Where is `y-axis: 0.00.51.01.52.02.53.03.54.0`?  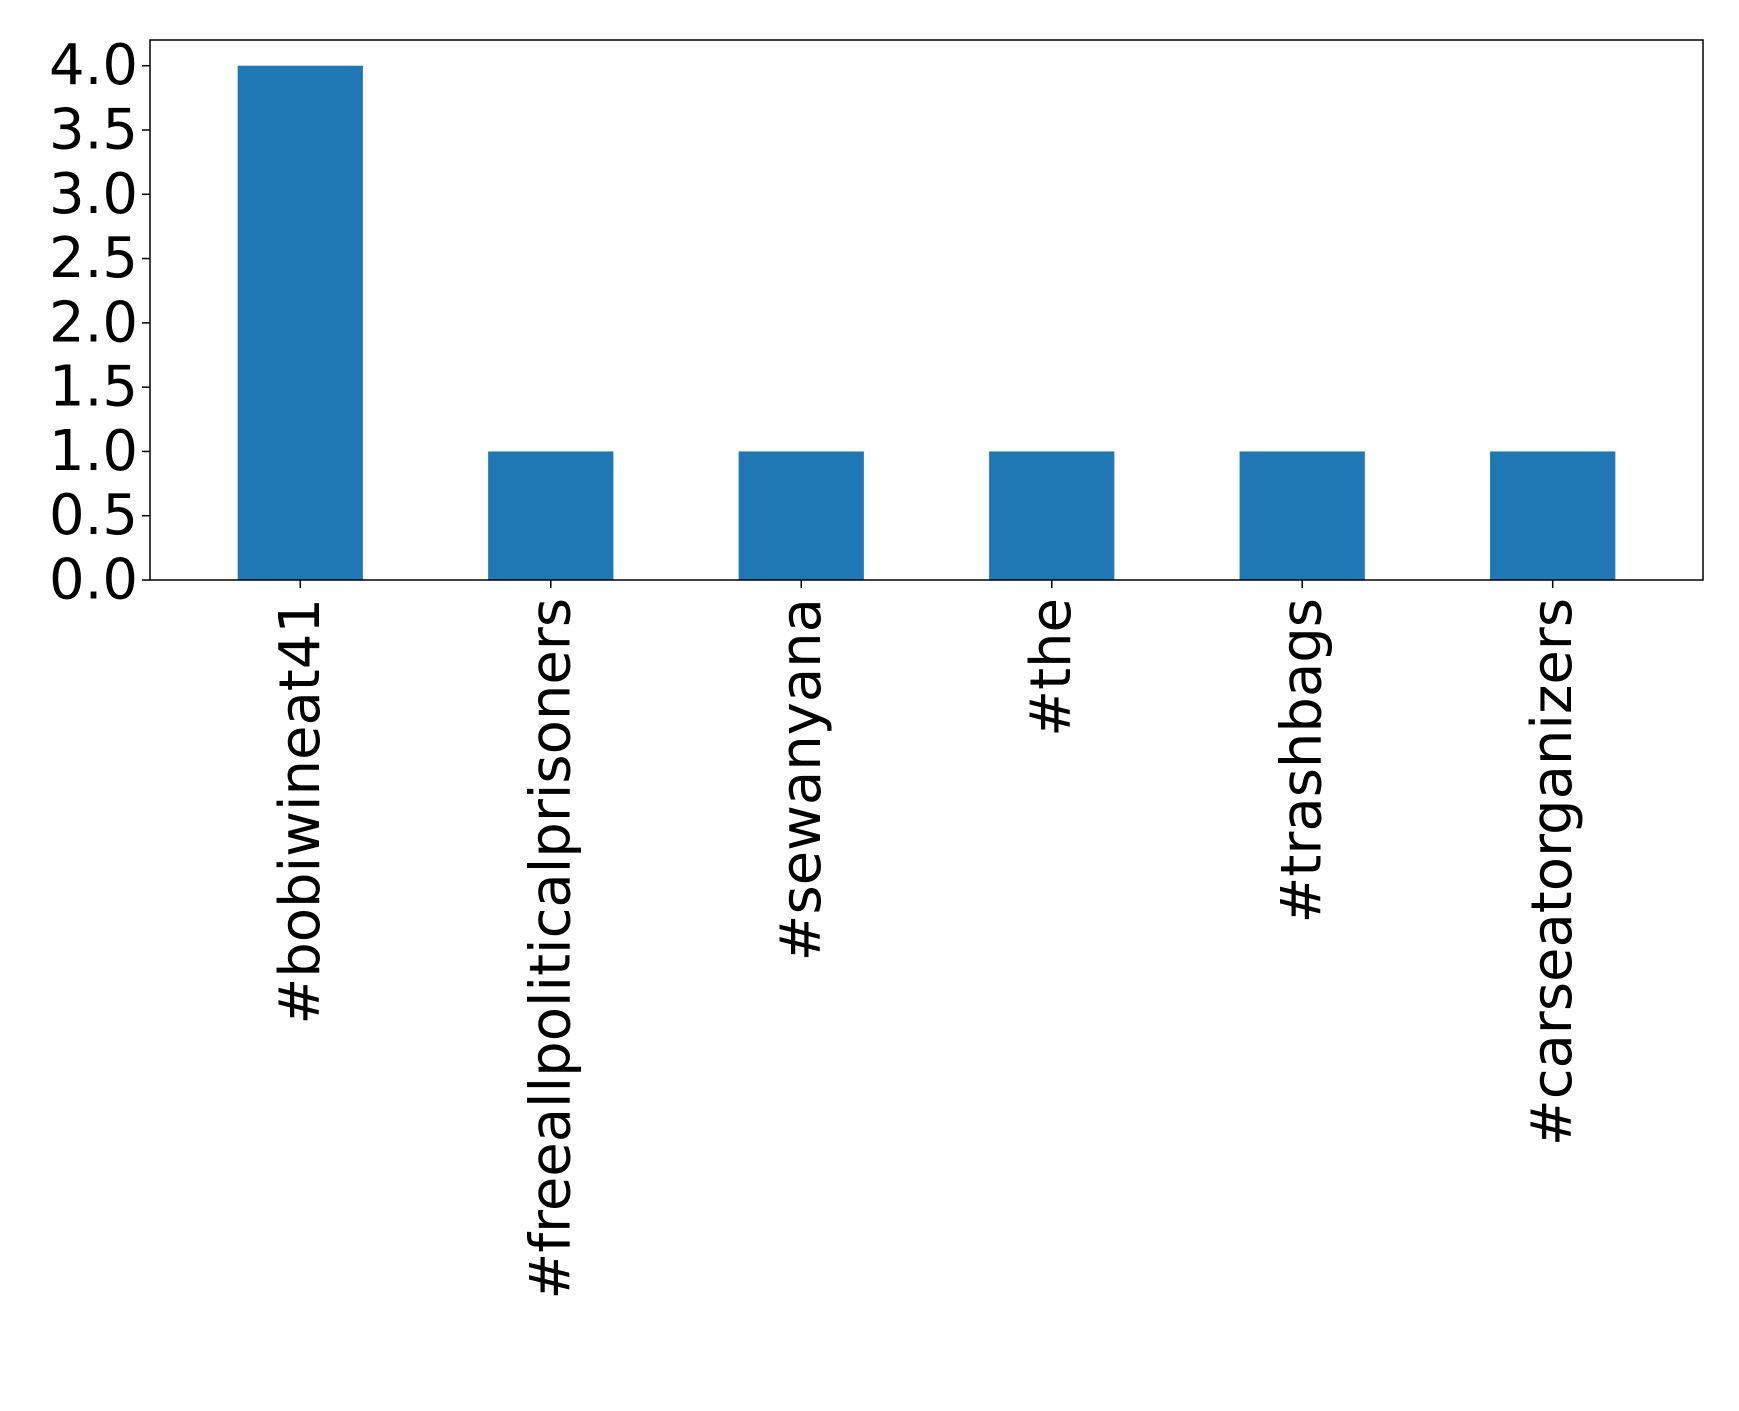
y-axis: 0.00.51.01.52.02.53.03.54.0 is located at coordinates (99, 323).